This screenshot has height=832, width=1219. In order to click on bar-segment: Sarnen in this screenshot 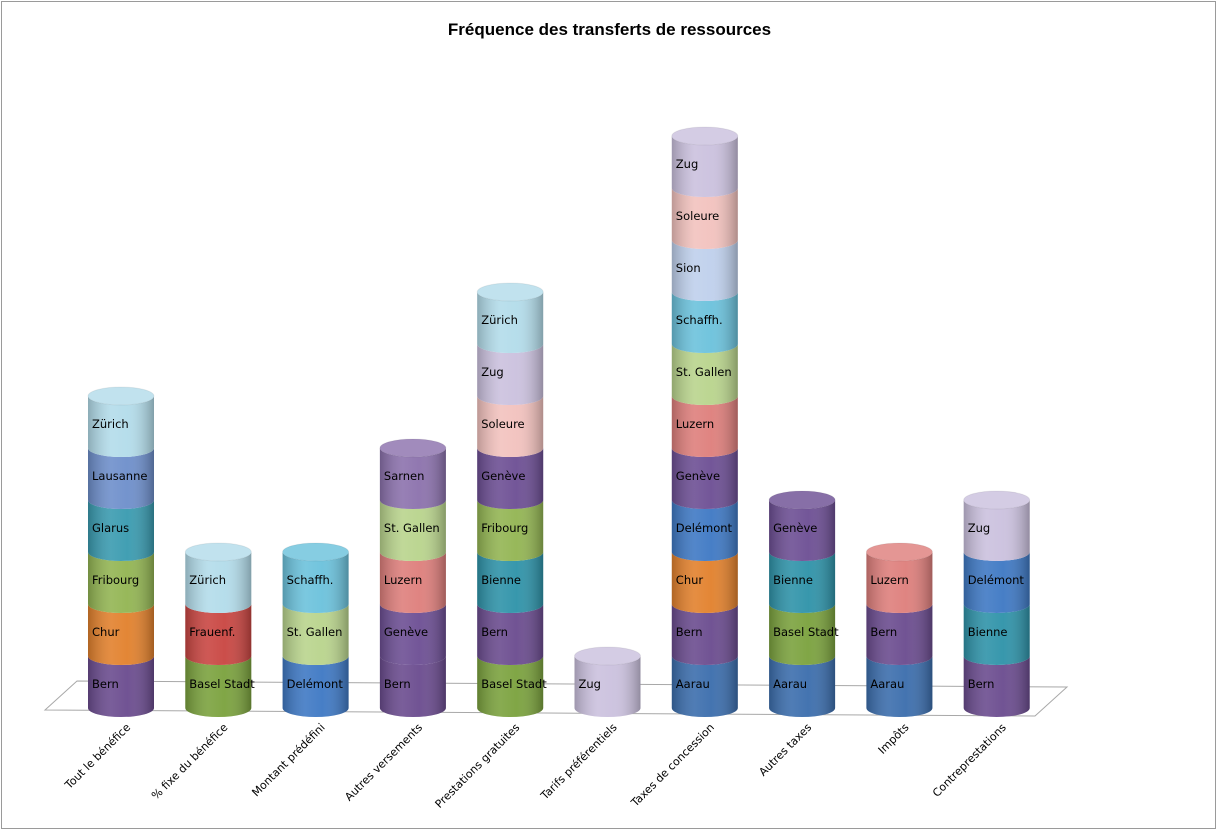, I will do `click(412, 478)`.